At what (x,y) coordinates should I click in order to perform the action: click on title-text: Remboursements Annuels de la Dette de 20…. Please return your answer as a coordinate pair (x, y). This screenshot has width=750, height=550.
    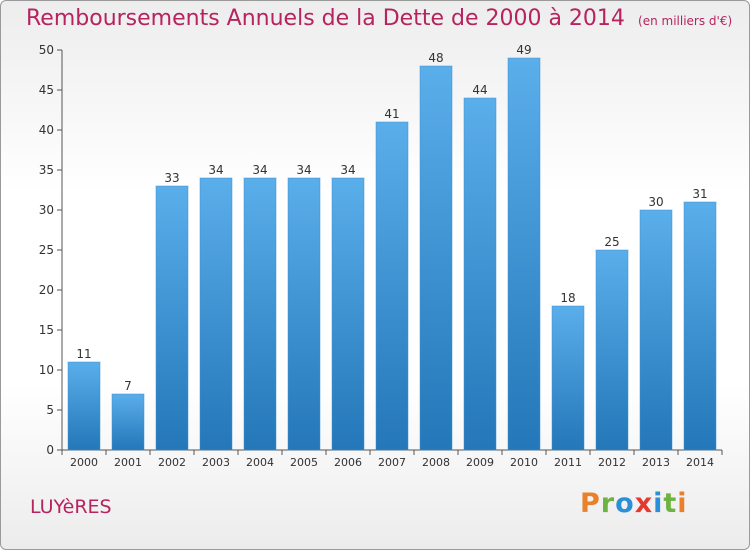
    Looking at the image, I should click on (325, 18).